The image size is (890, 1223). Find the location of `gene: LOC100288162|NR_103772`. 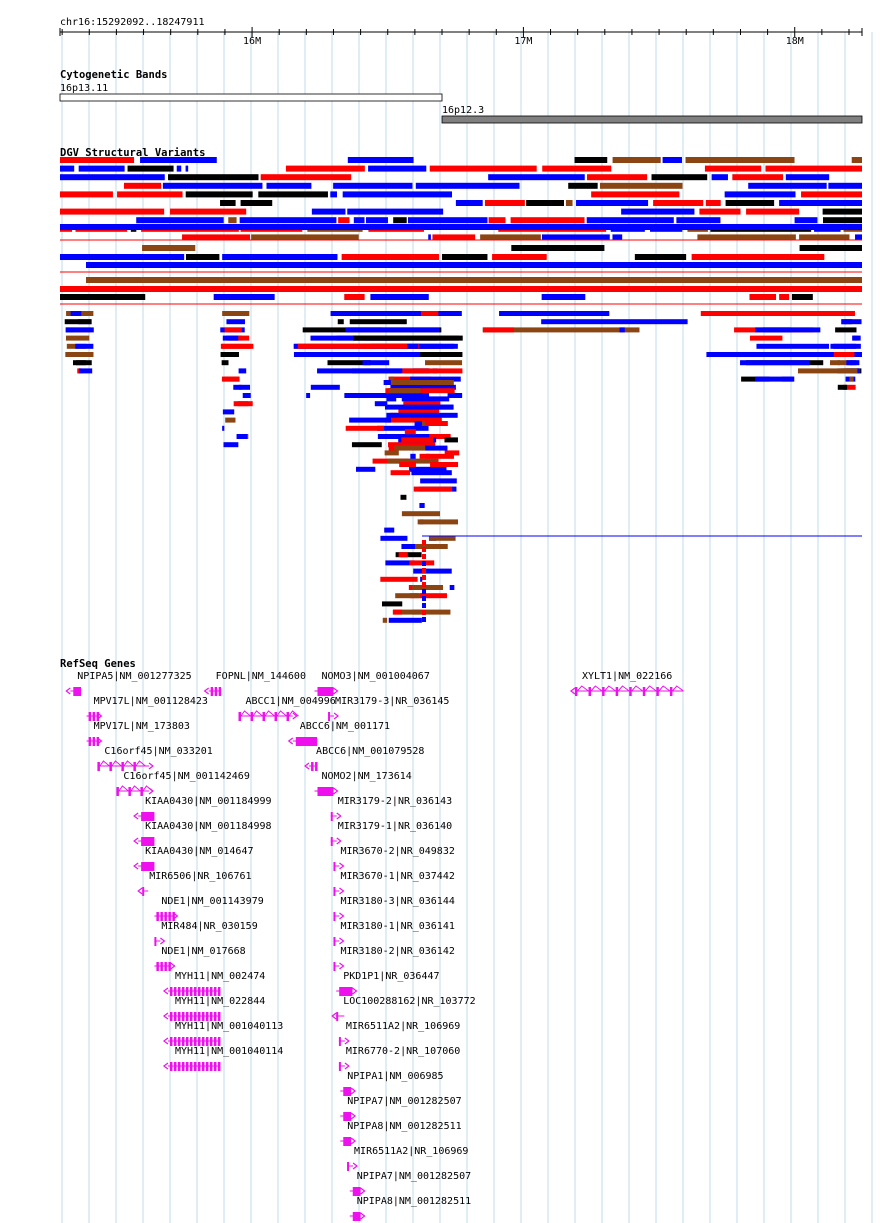

gene: LOC100288162|NR_103772 is located at coordinates (403, 1008).